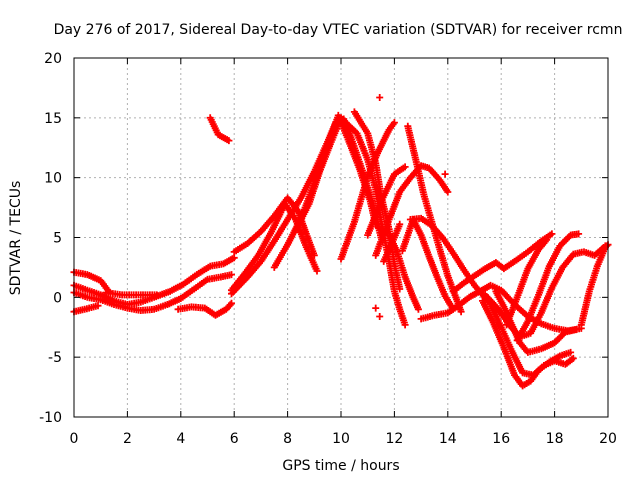  I want to click on isolated-points, so click(410, 207).